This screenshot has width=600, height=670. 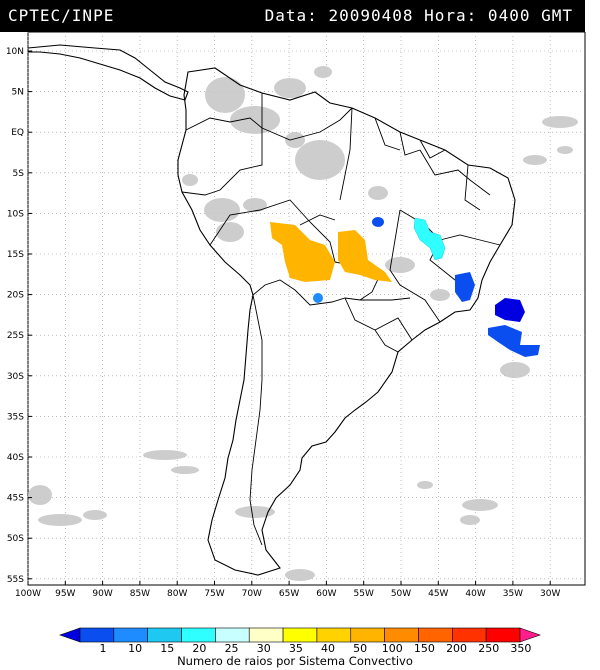 What do you see at coordinates (15, 296) in the screenshot?
I see `lat-label: 20S` at bounding box center [15, 296].